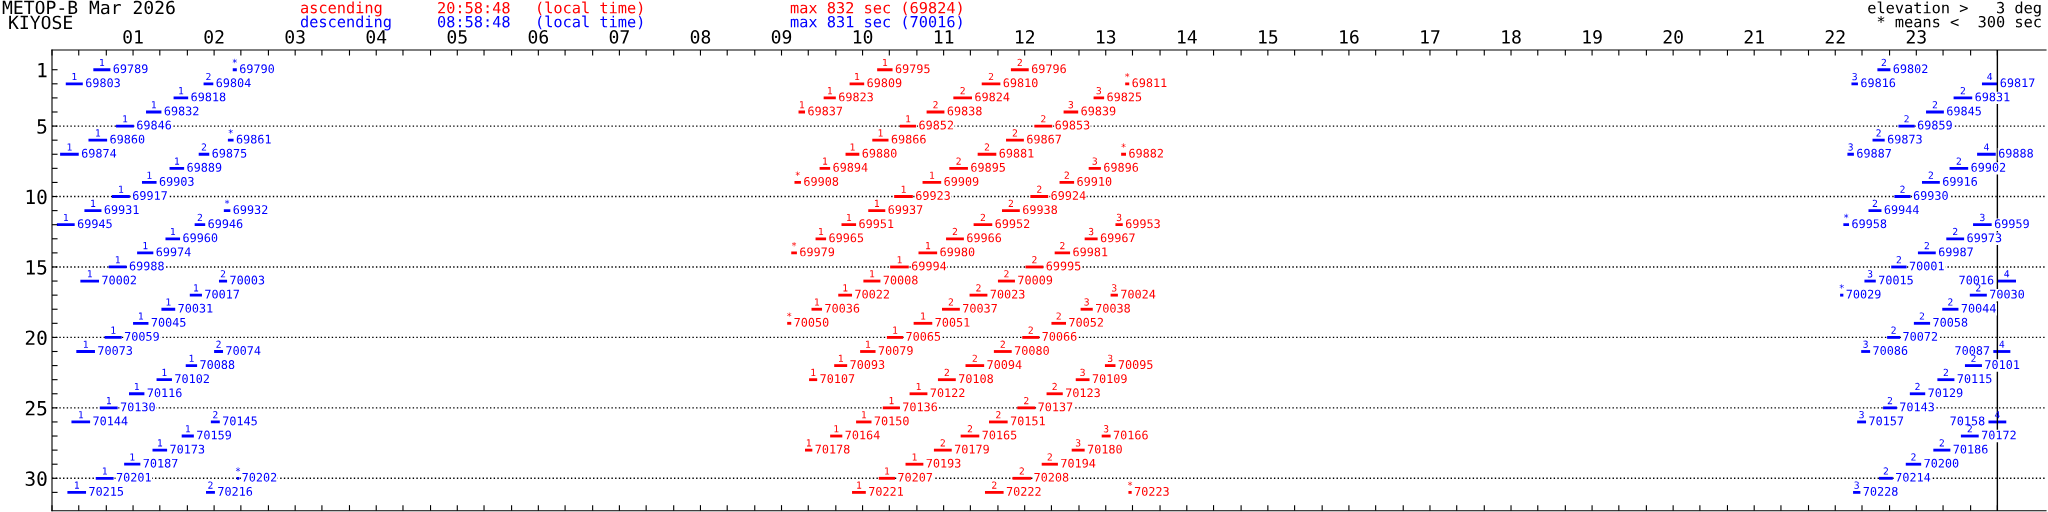 The width and height of the screenshot is (2048, 512). I want to click on x-tick-label: 02, so click(214, 37).